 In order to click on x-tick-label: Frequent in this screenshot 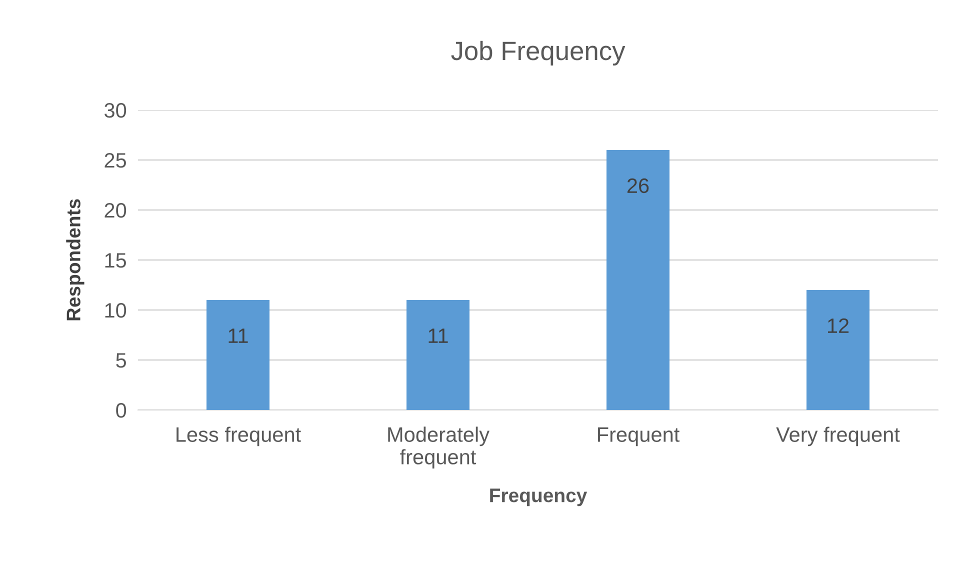, I will do `click(639, 436)`.